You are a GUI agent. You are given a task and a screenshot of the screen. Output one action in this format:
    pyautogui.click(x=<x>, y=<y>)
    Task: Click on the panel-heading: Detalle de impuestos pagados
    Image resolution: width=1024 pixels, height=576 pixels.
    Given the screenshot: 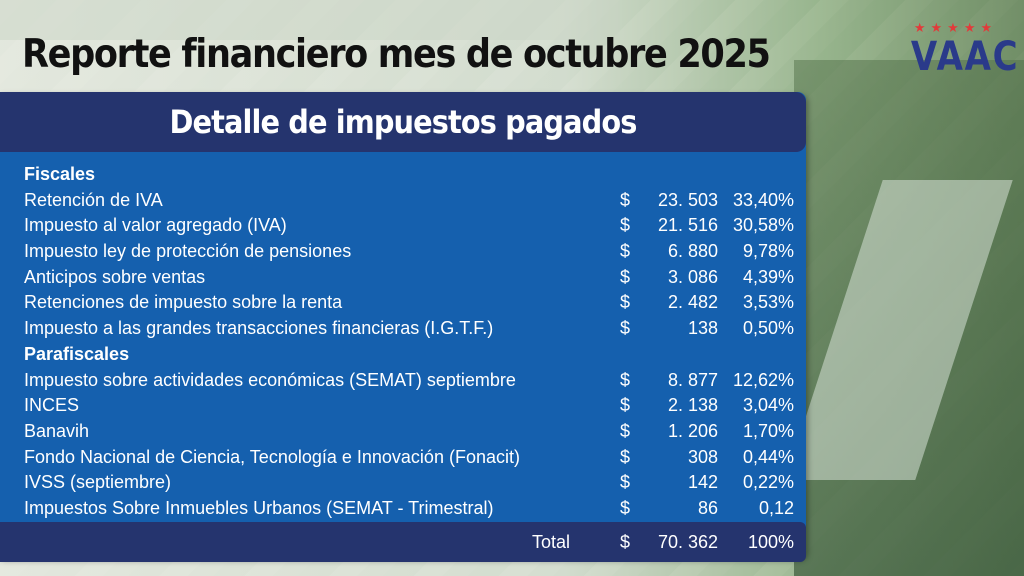 What is the action you would take?
    pyautogui.click(x=403, y=122)
    